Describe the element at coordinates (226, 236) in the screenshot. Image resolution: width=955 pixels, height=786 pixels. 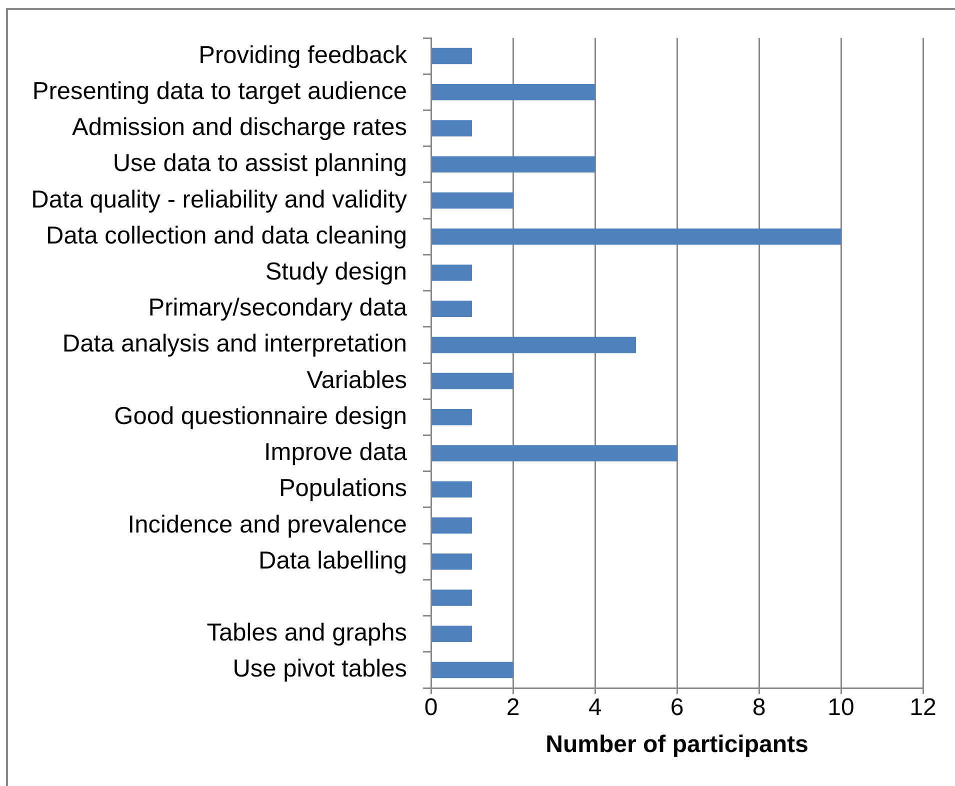
I see `y-tick-label: Data collection and data cleaning` at that location.